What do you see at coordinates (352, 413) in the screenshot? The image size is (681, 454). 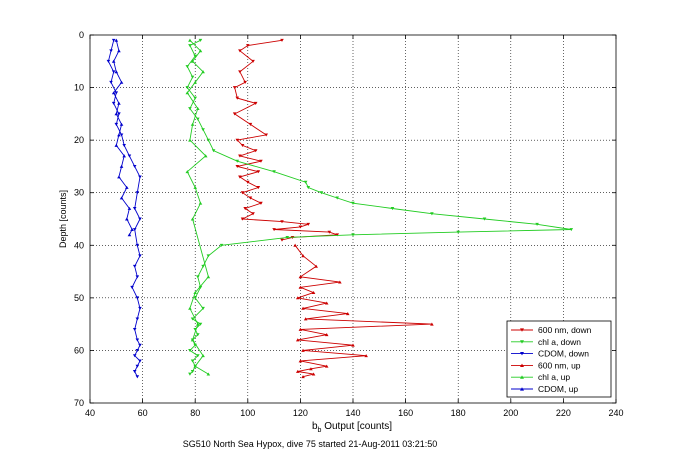 I see `x-tick-label: 140` at bounding box center [352, 413].